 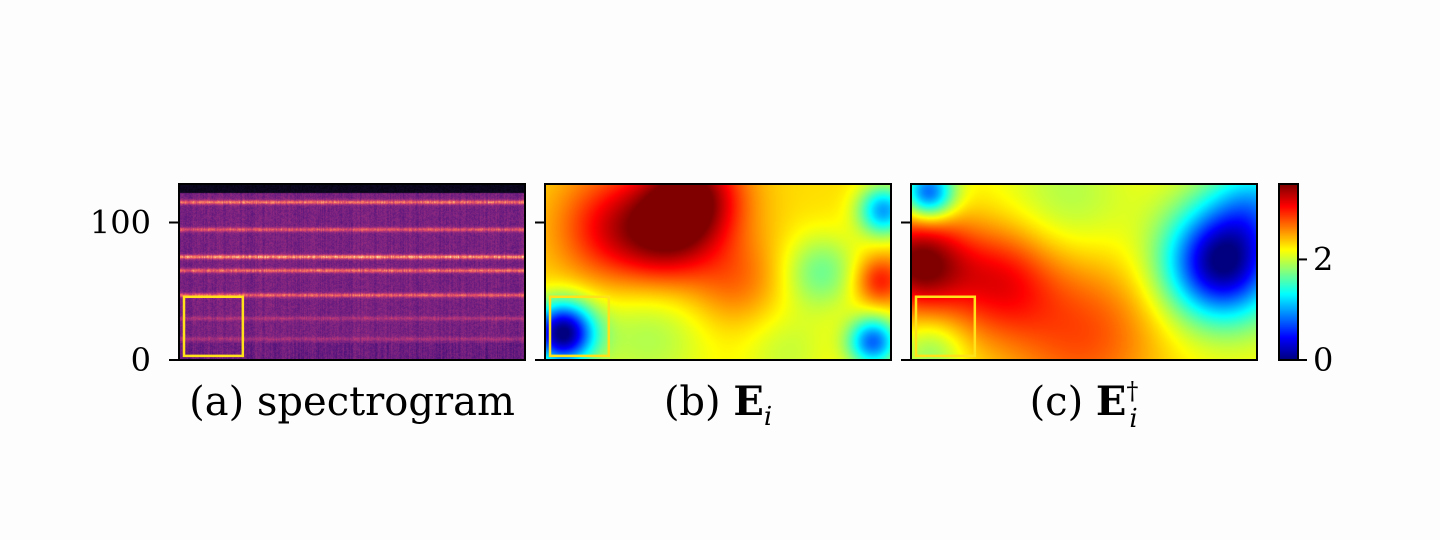 What do you see at coordinates (1133, 419) in the screenshot?
I see `caption-sub-c: i` at bounding box center [1133, 419].